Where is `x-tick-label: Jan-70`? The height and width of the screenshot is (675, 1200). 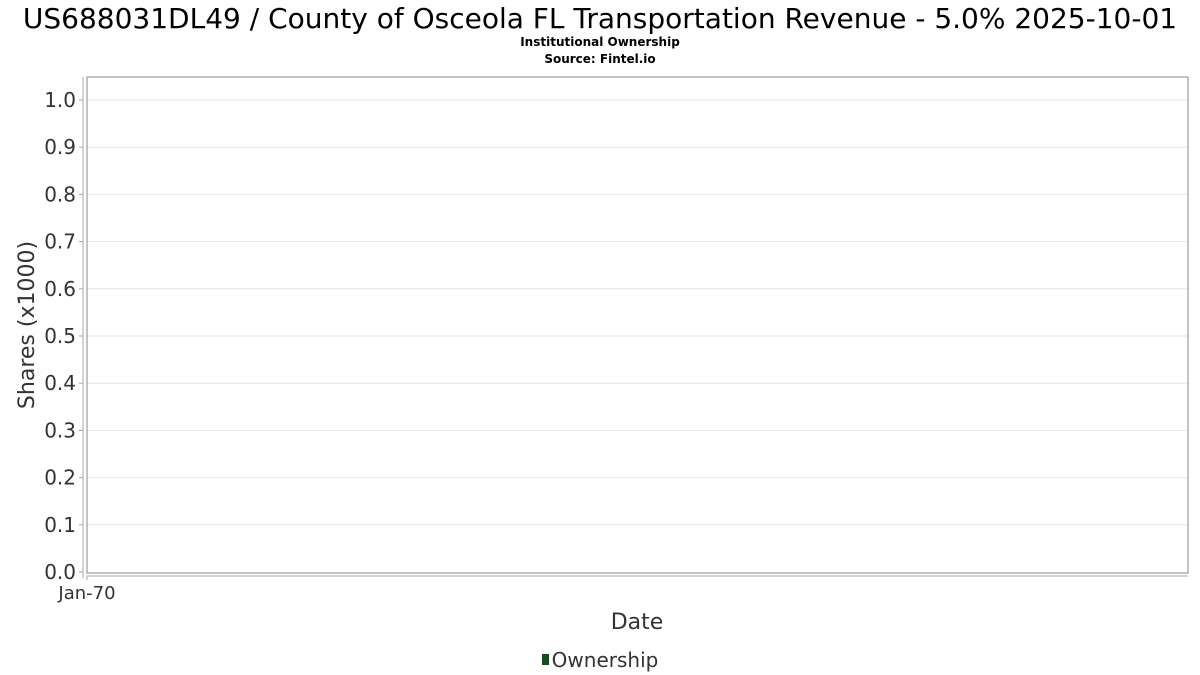
x-tick-label: Jan-70 is located at coordinates (86, 593).